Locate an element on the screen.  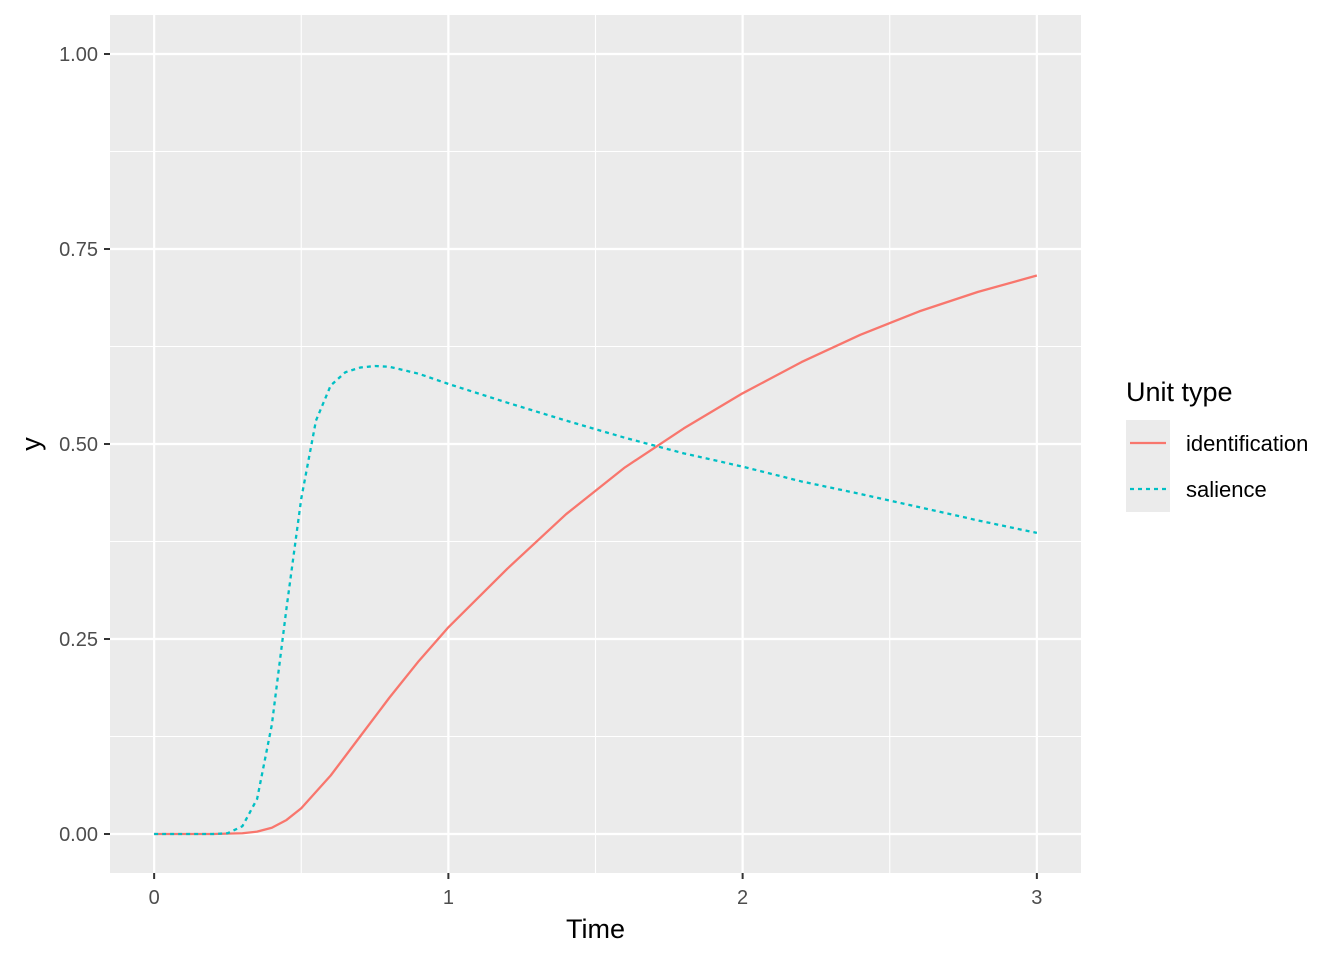
legend-label-identification: identification is located at coordinates (1247, 443).